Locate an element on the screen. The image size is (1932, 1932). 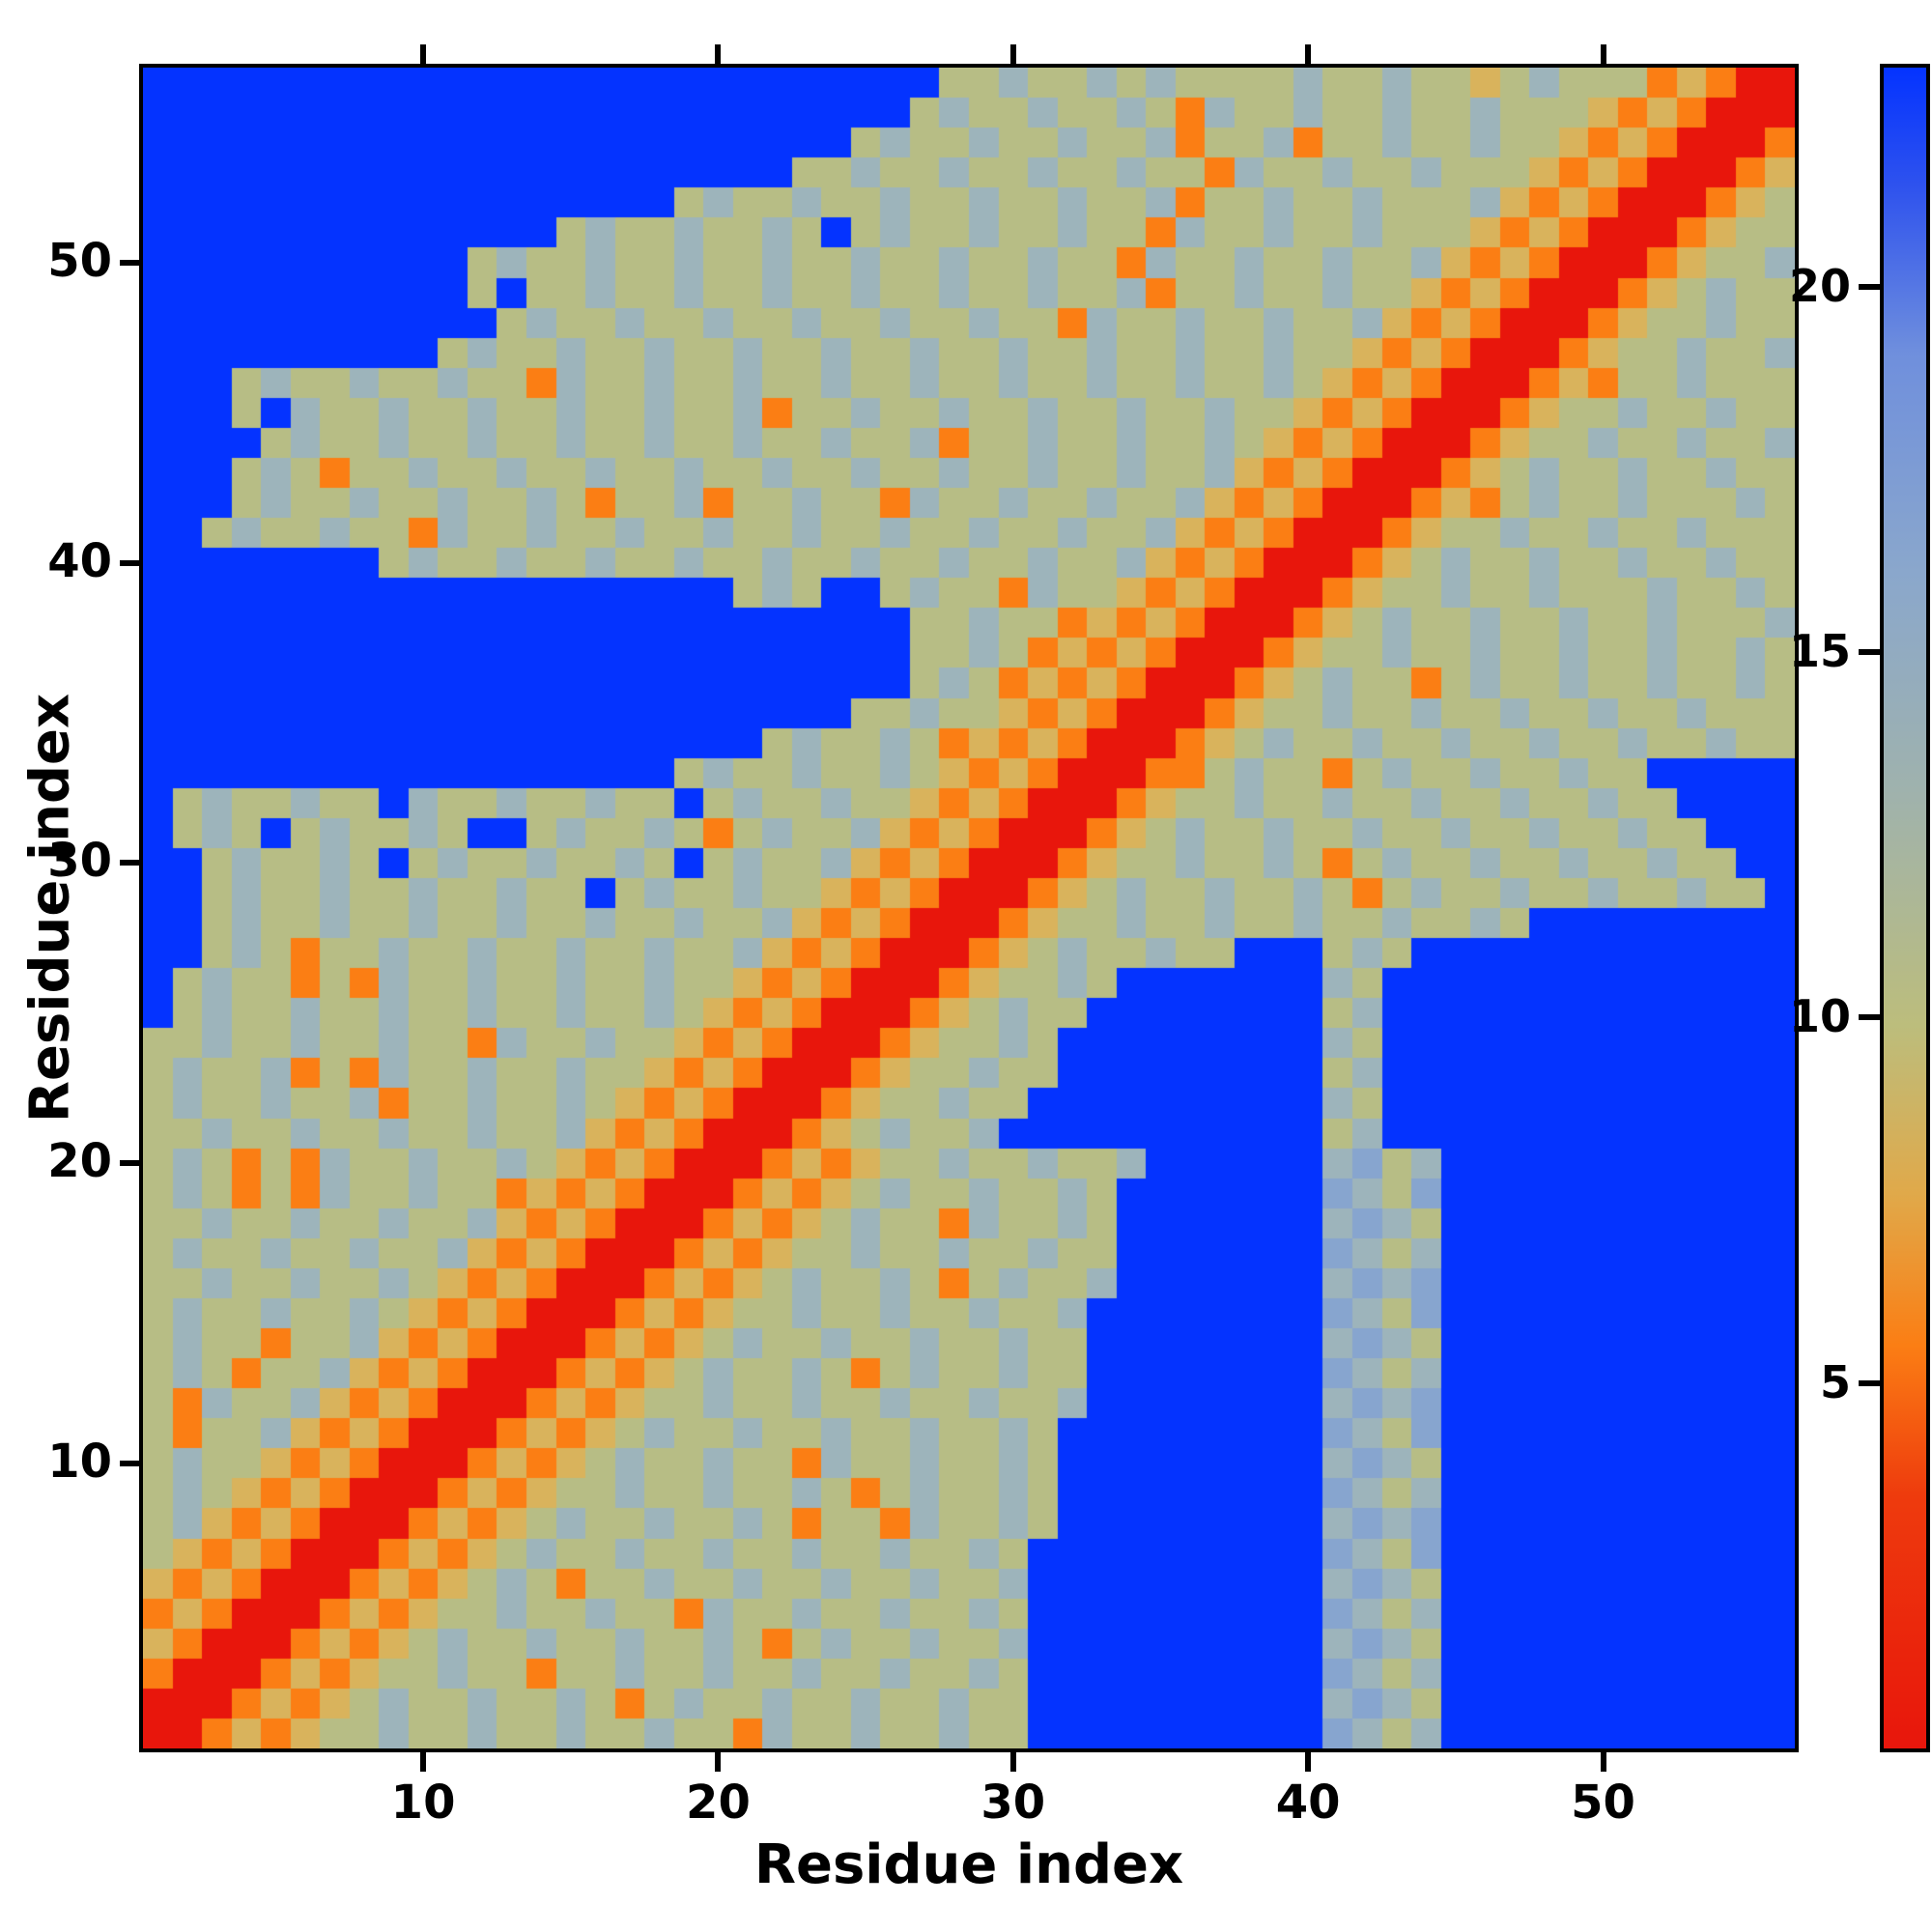
y-tick-label: 20 is located at coordinates (79, 1161).